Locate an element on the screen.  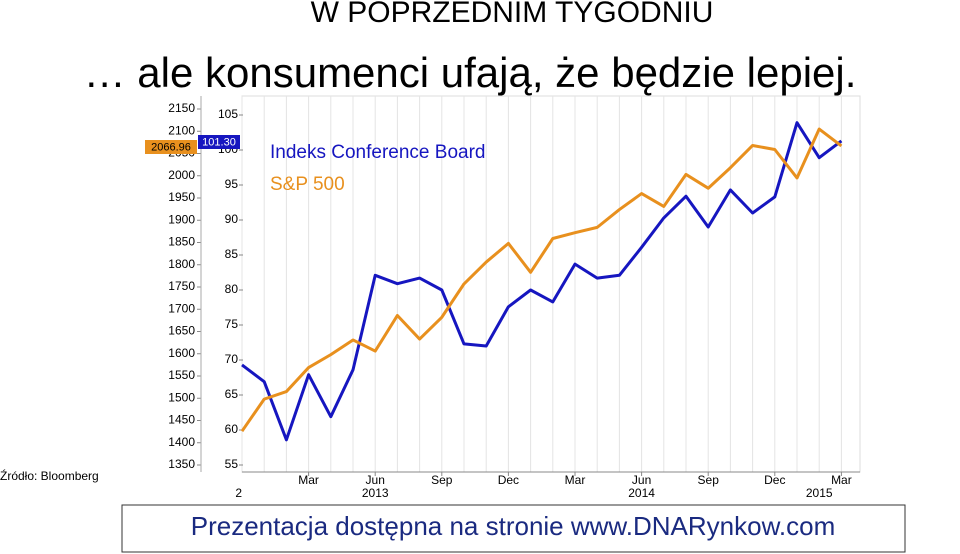
x-year-label: 2013 is located at coordinates (375, 493).